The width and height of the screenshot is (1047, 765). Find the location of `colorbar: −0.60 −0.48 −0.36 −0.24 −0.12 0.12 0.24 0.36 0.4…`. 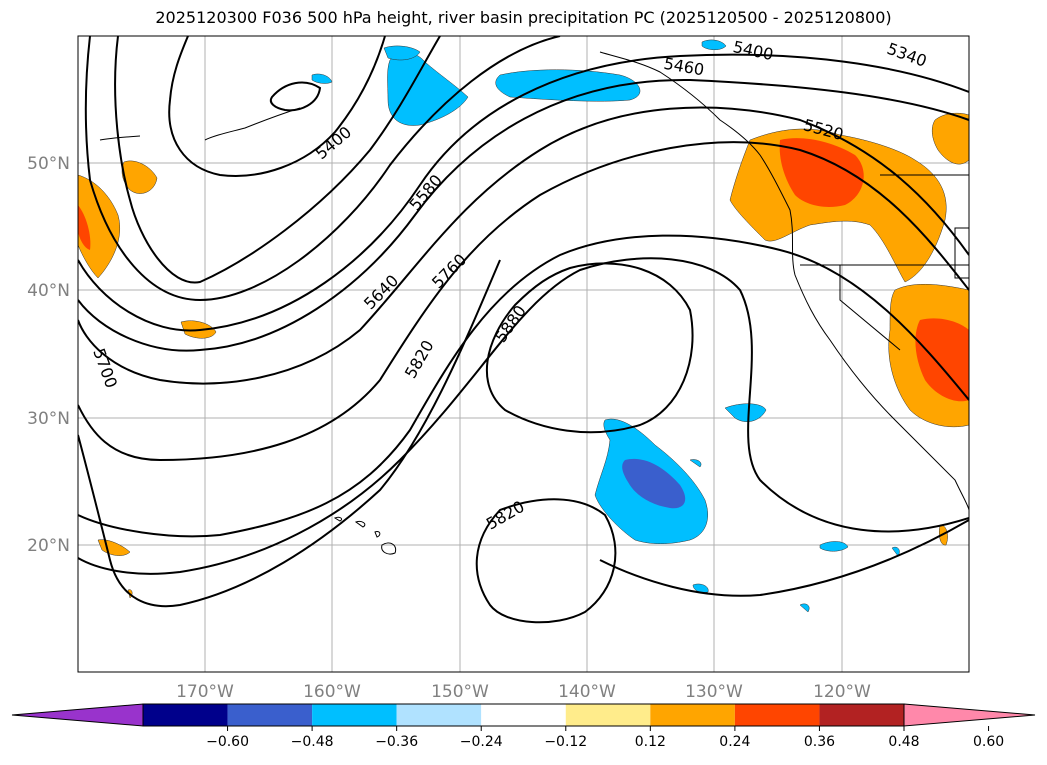

colorbar: −0.60 −0.48 −0.36 −0.24 −0.12 0.12 0.24 0.36 0.4… is located at coordinates (523, 726).